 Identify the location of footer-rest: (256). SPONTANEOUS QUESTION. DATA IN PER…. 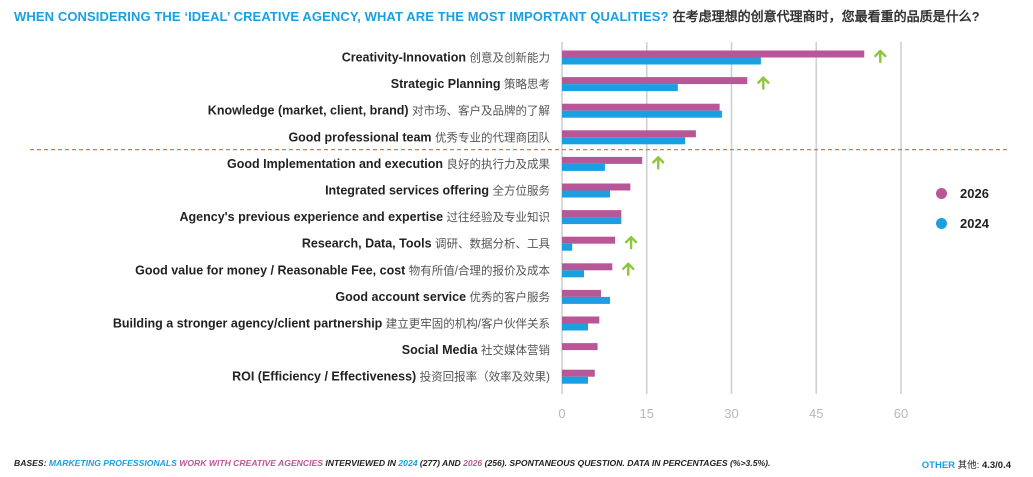
(627, 463).